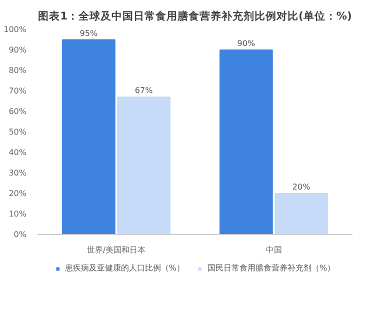 The height and width of the screenshot is (322, 378). Describe the element at coordinates (274, 250) in the screenshot. I see `x-tick-label: 中国` at that location.